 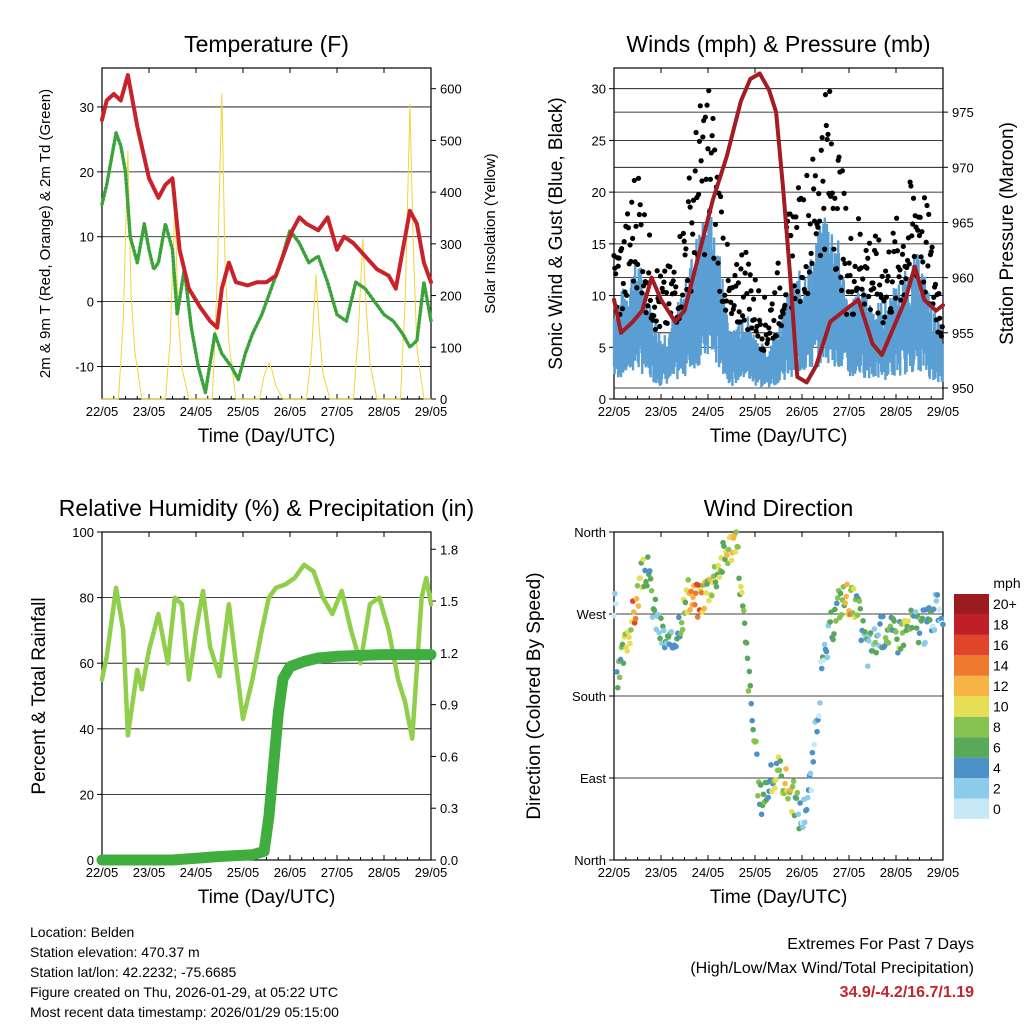 I want to click on colorbar-swatch, so click(x=971, y=706).